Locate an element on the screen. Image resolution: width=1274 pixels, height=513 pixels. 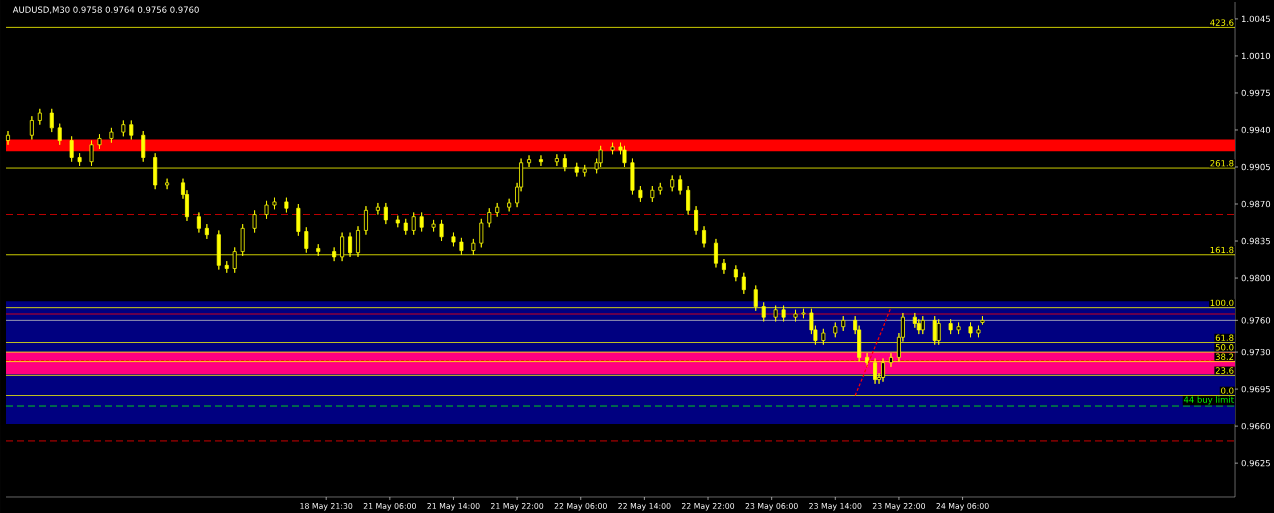
annotation: 38.2 is located at coordinates (1224, 356).